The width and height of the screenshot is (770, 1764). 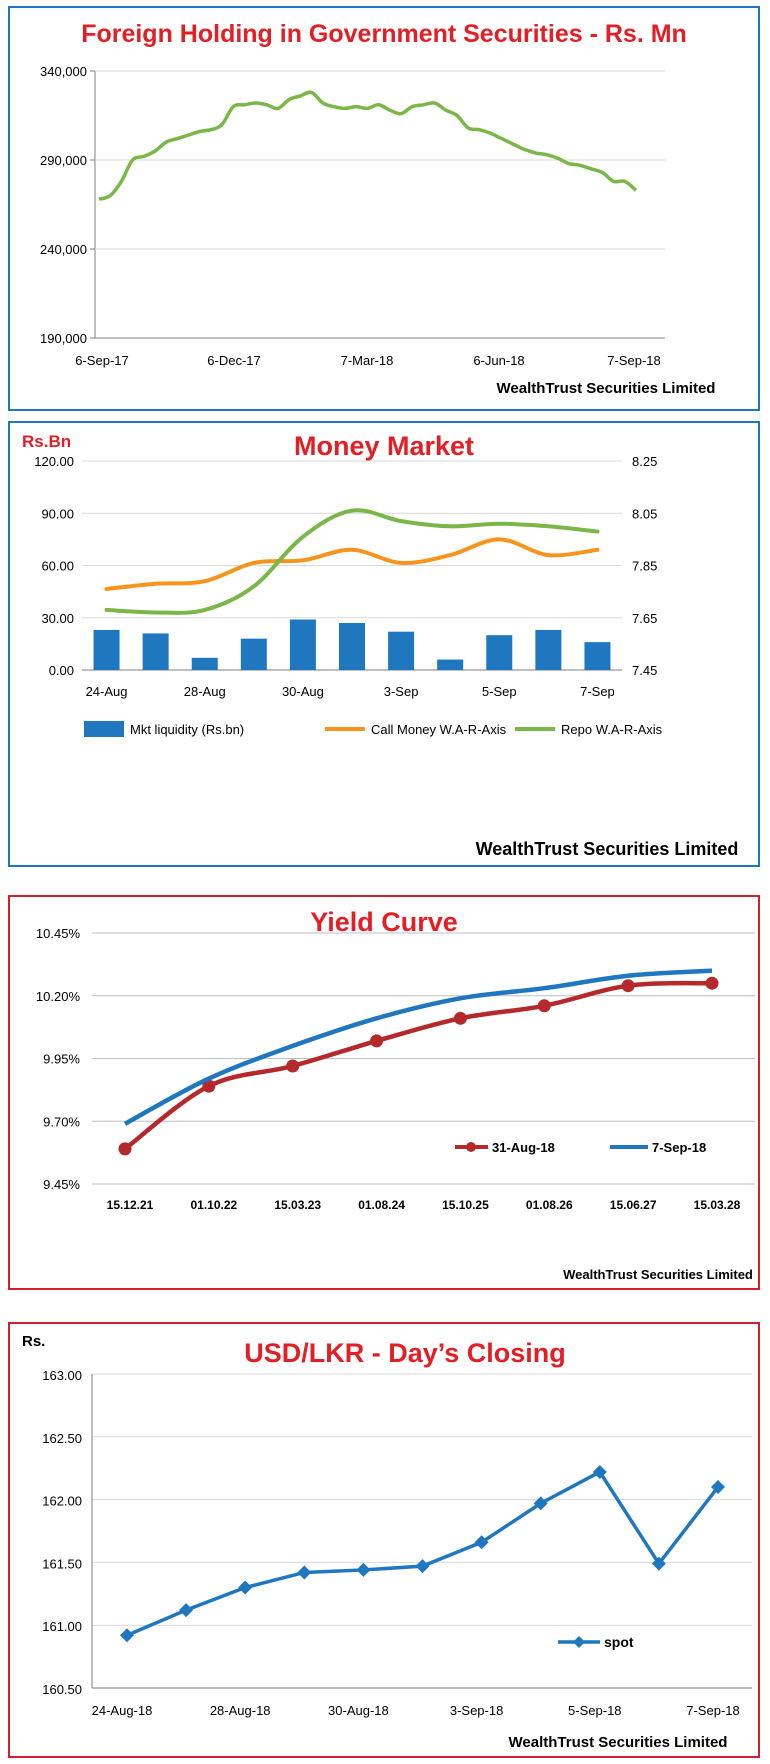 I want to click on money-y-right-tick-label: 8.25, so click(x=644, y=461).